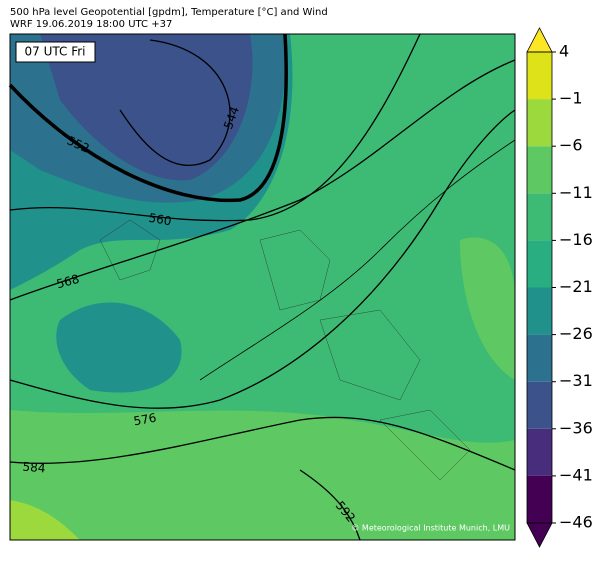 The height and width of the screenshot is (562, 603). I want to click on cold-core, so click(146, 107).